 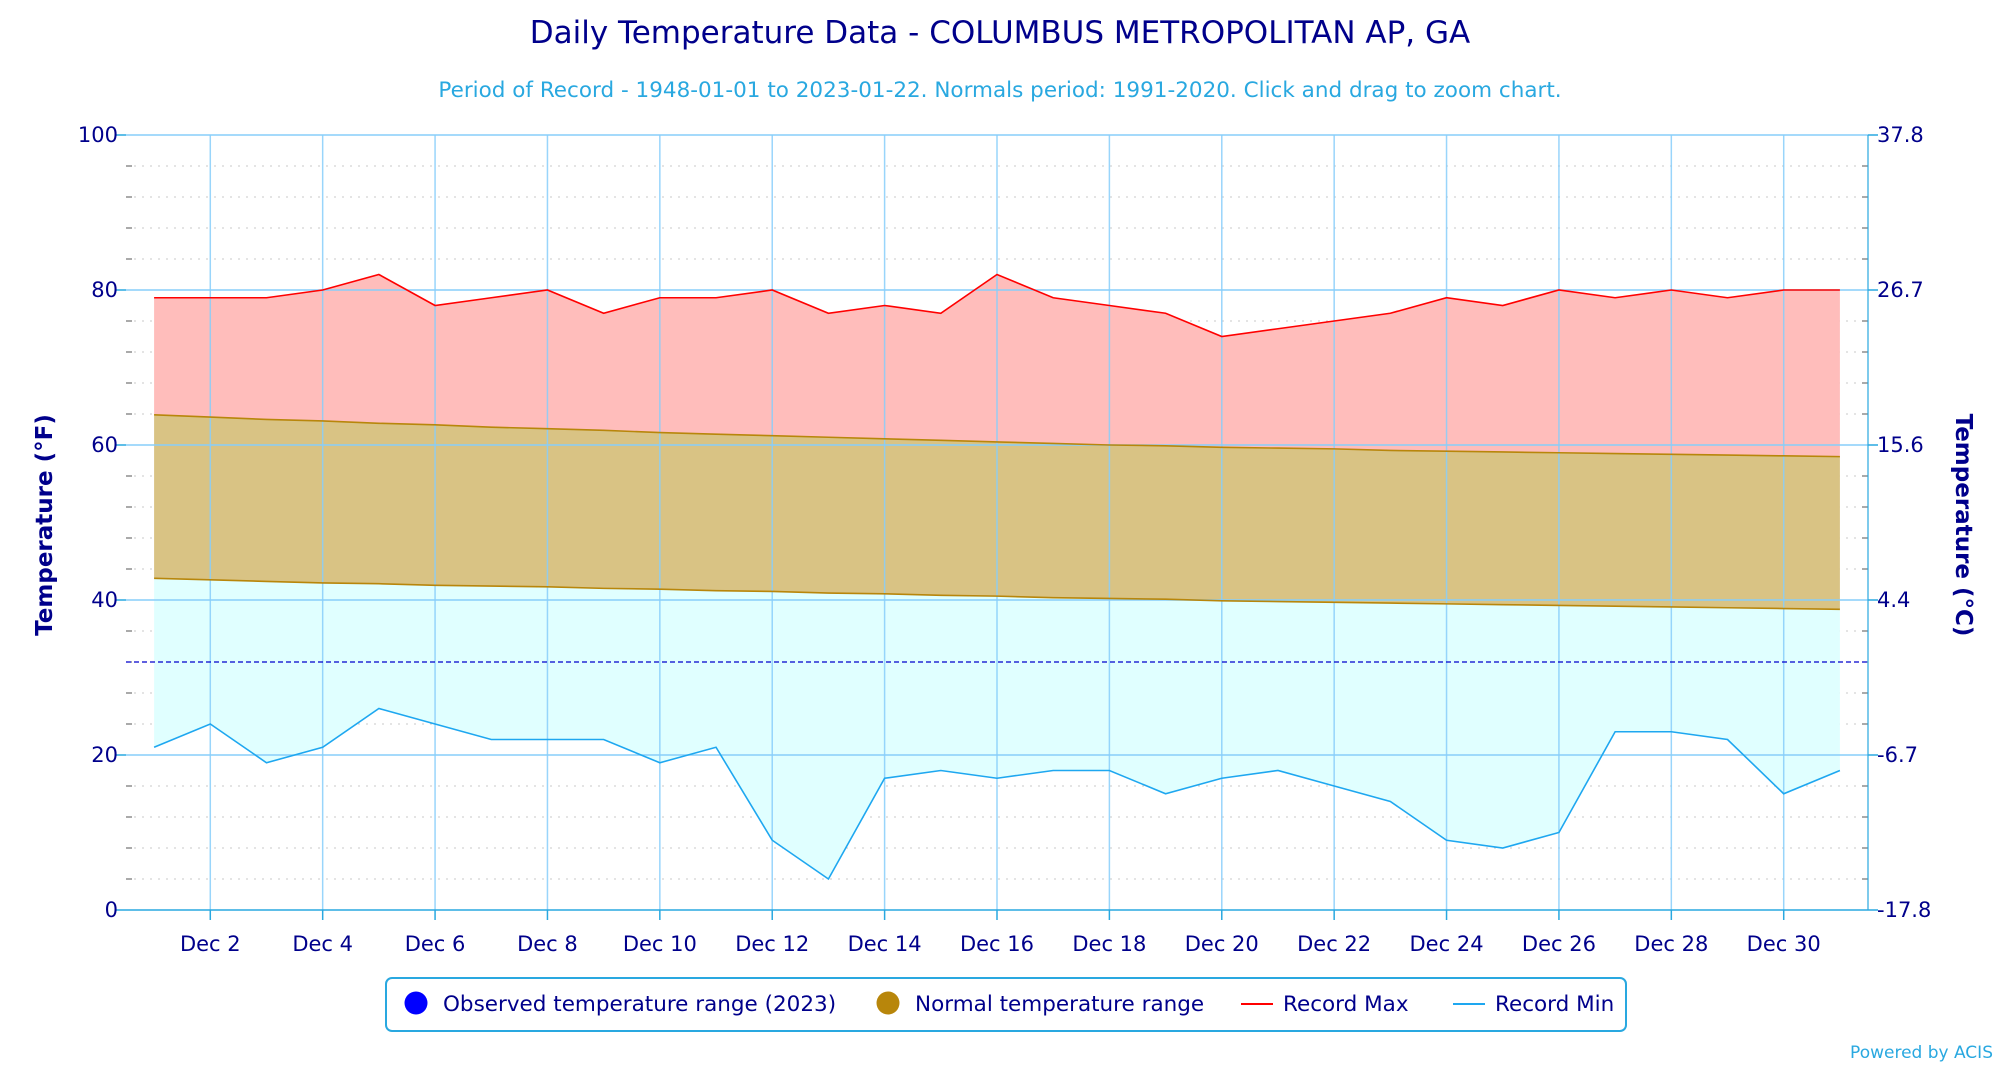 I want to click on x-tick-label: Dec 14, so click(x=885, y=944).